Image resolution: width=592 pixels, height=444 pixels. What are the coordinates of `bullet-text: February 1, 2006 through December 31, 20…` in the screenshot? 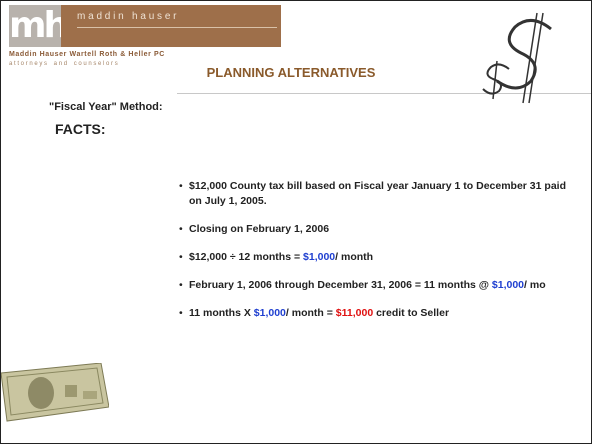 It's located at (340, 285).